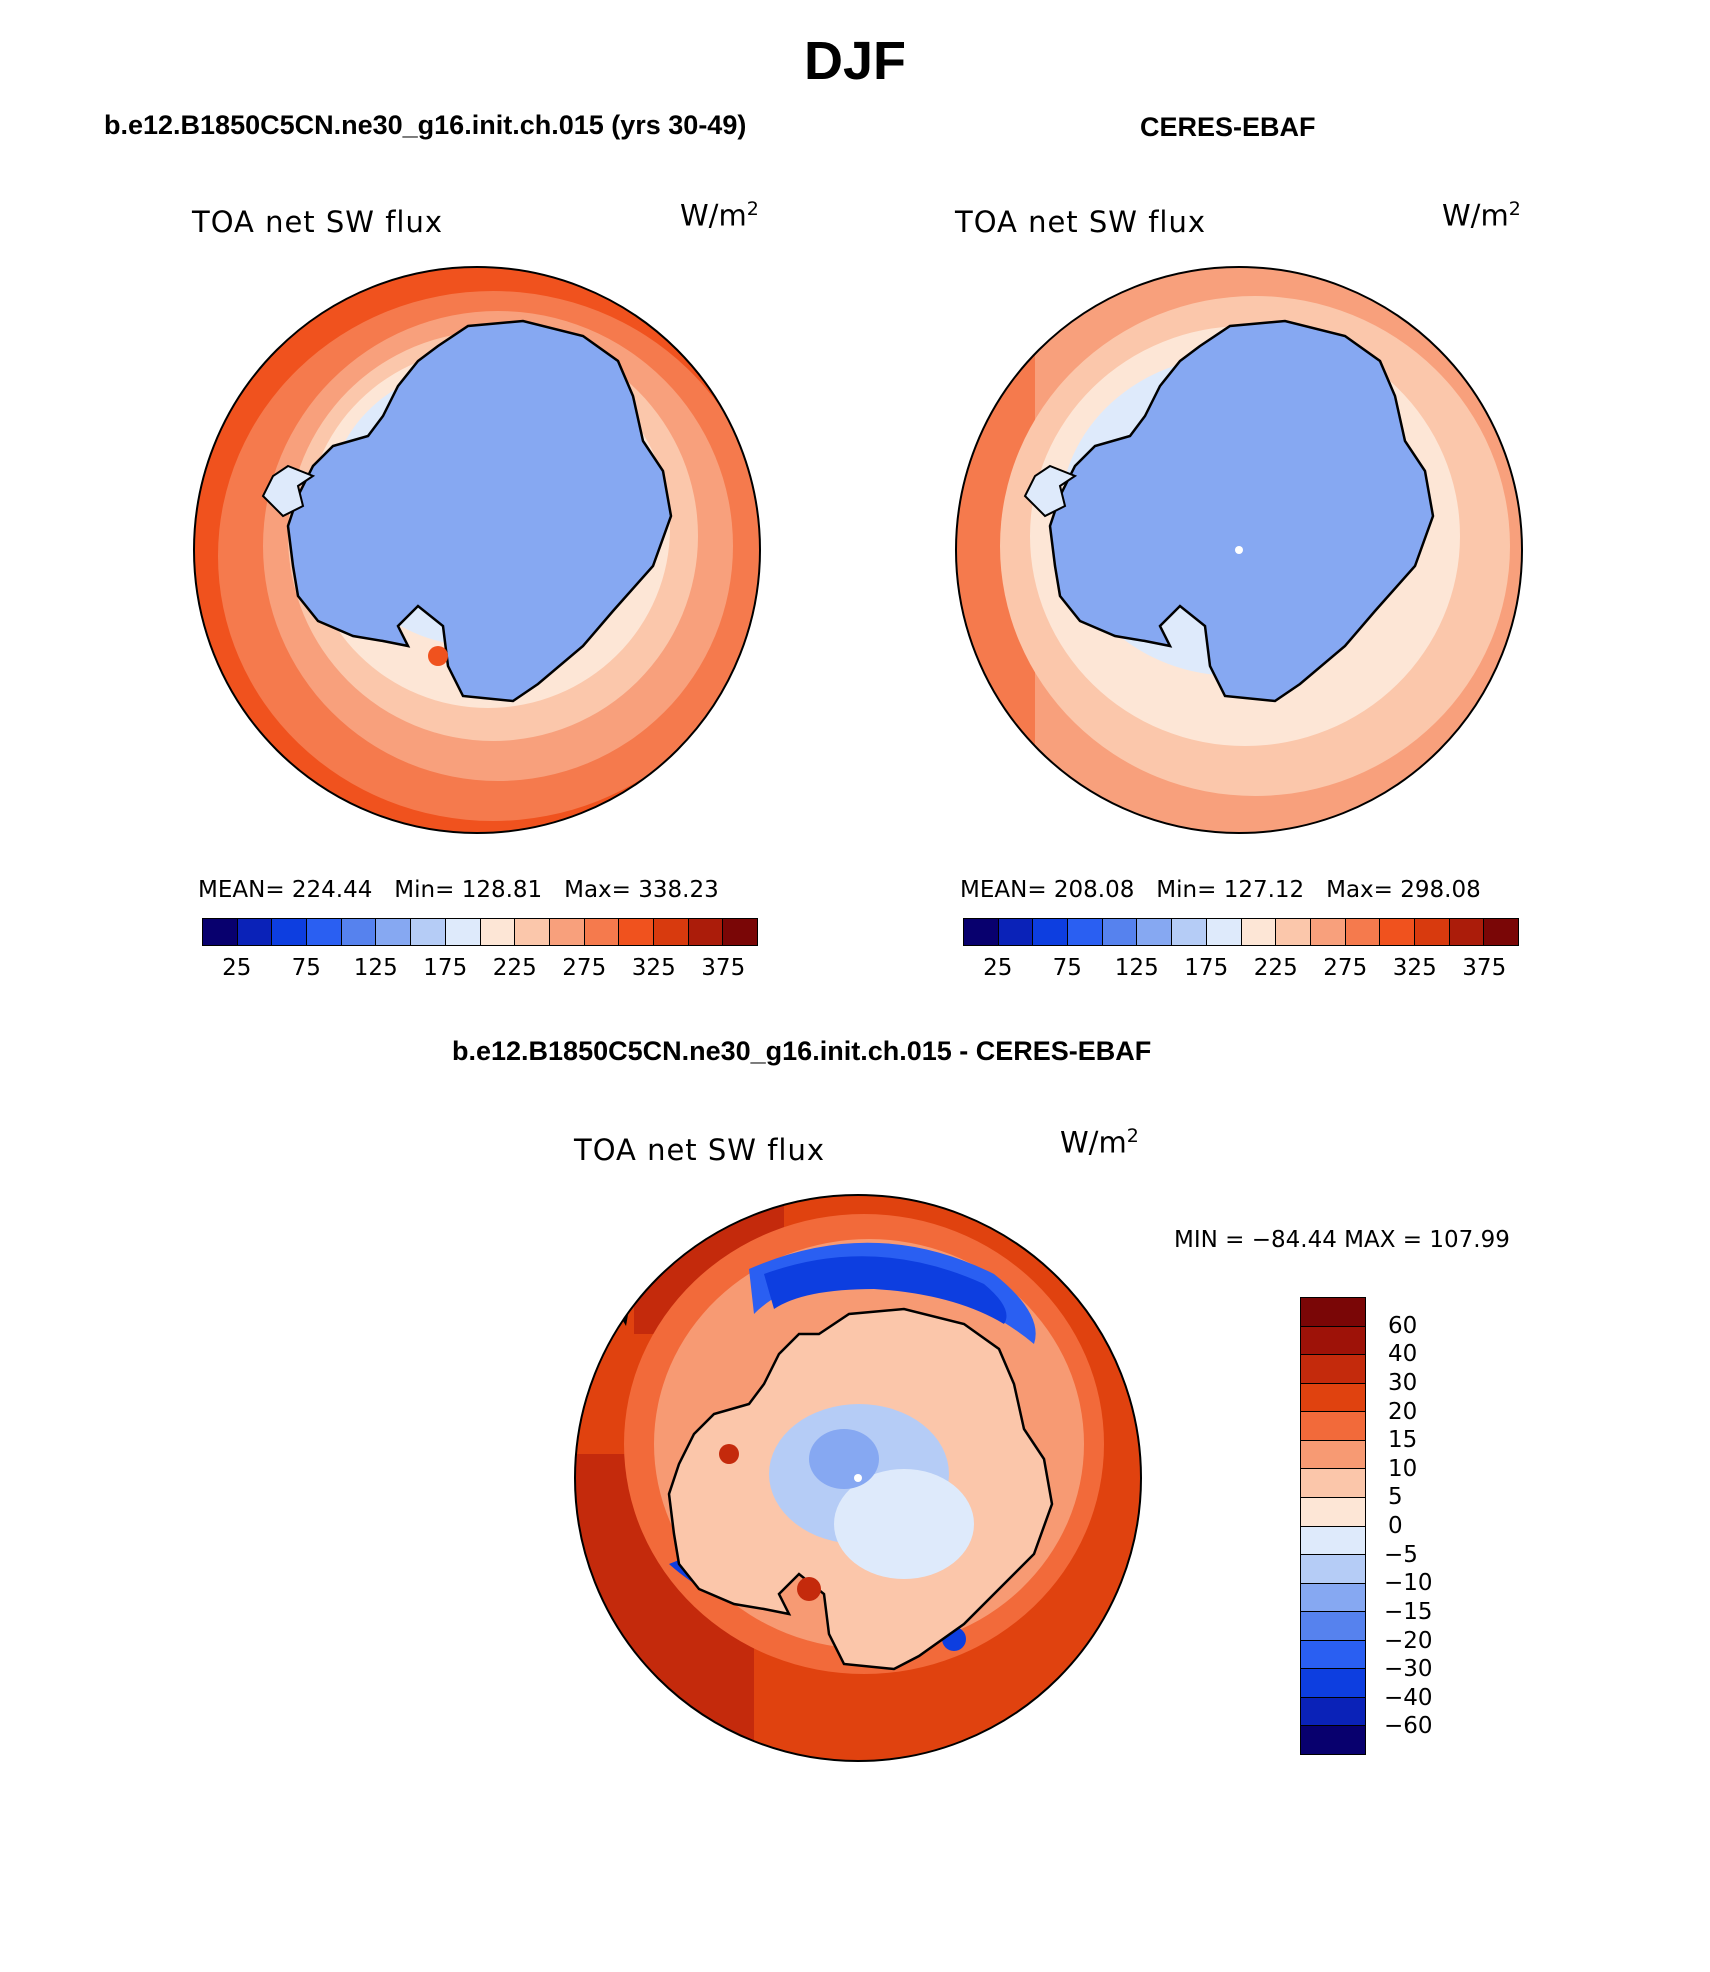  Describe the element at coordinates (1434, 1526) in the screenshot. I see `diff-colorbar-labels: 60 40 30 20 15 10 5 0 −5 −10 −15 −20 −30 −40 −60` at that location.